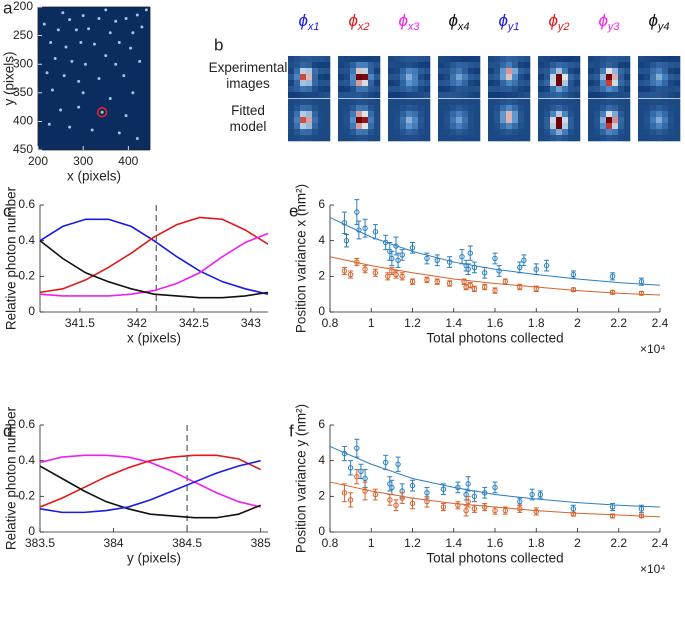  I want to click on y-tick-label: 250, so click(23, 35).